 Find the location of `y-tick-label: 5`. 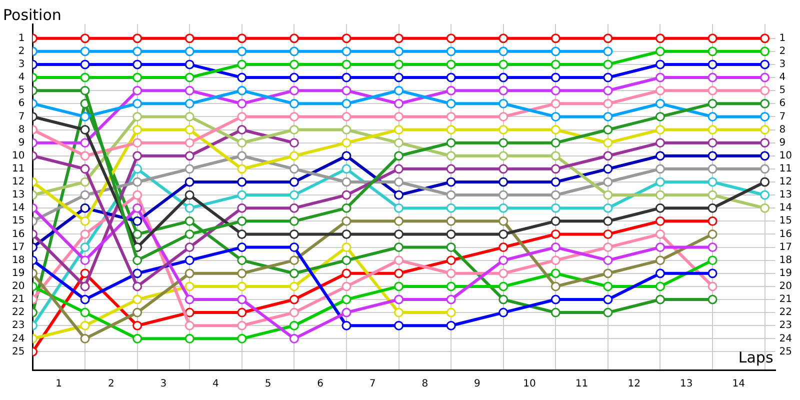

y-tick-label: 5 is located at coordinates (21, 90).